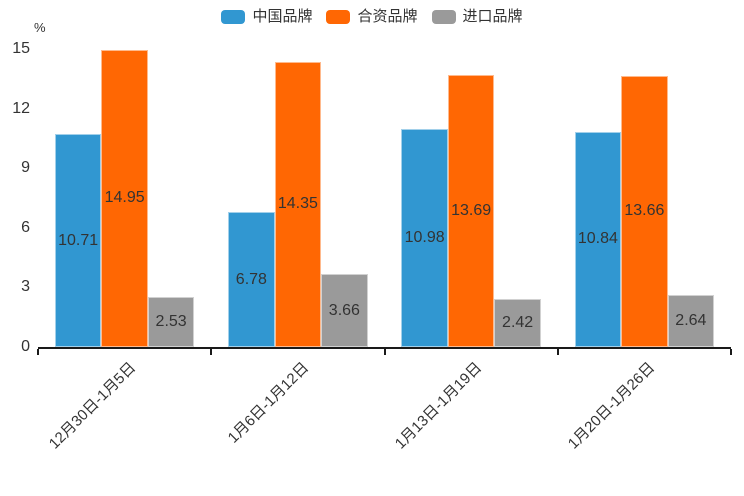 The height and width of the screenshot is (496, 744). What do you see at coordinates (21, 108) in the screenshot?
I see `y-axis-tick-label: 12` at bounding box center [21, 108].